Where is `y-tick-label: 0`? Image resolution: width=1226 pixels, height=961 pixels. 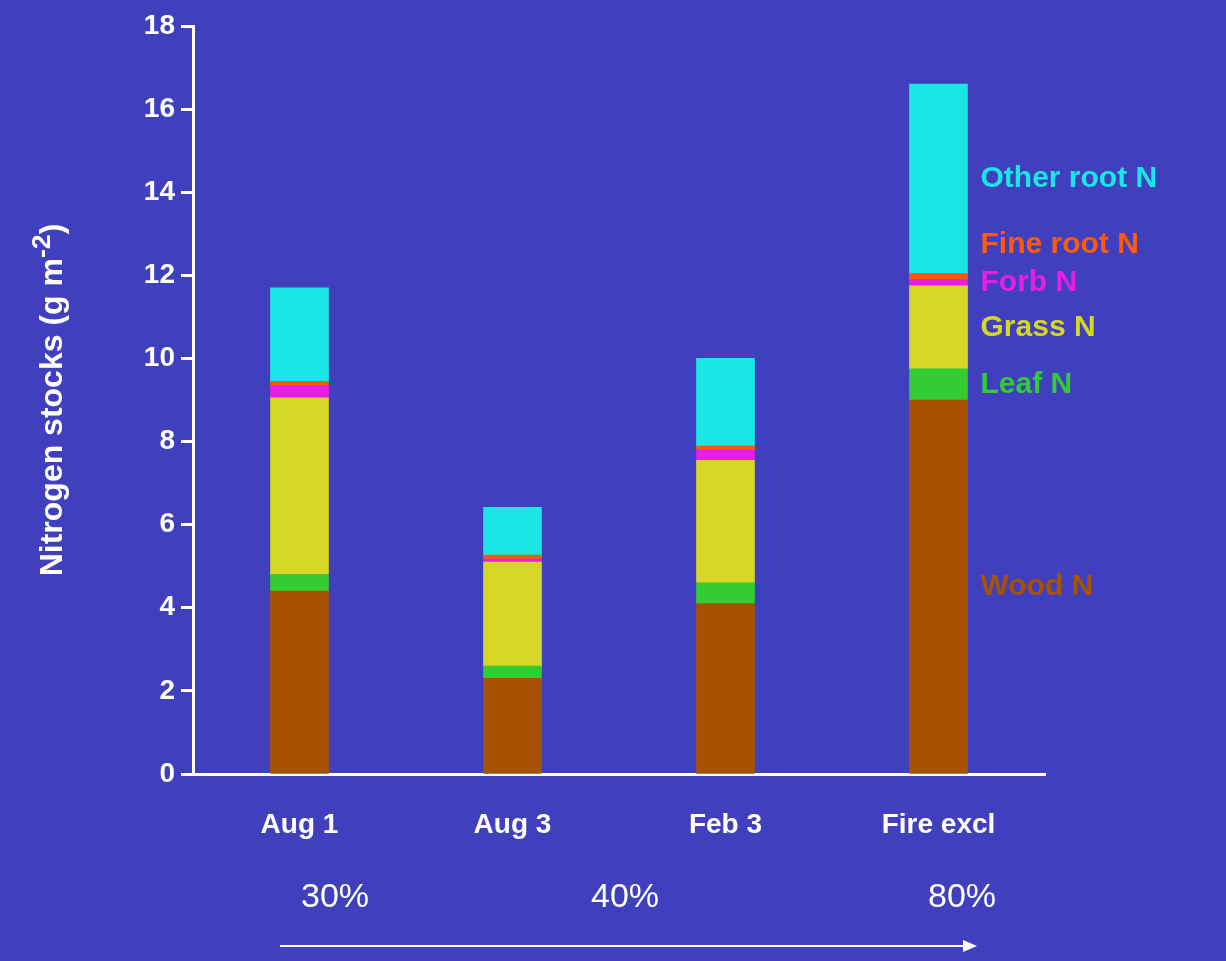
y-tick-label: 0 is located at coordinates (167, 772).